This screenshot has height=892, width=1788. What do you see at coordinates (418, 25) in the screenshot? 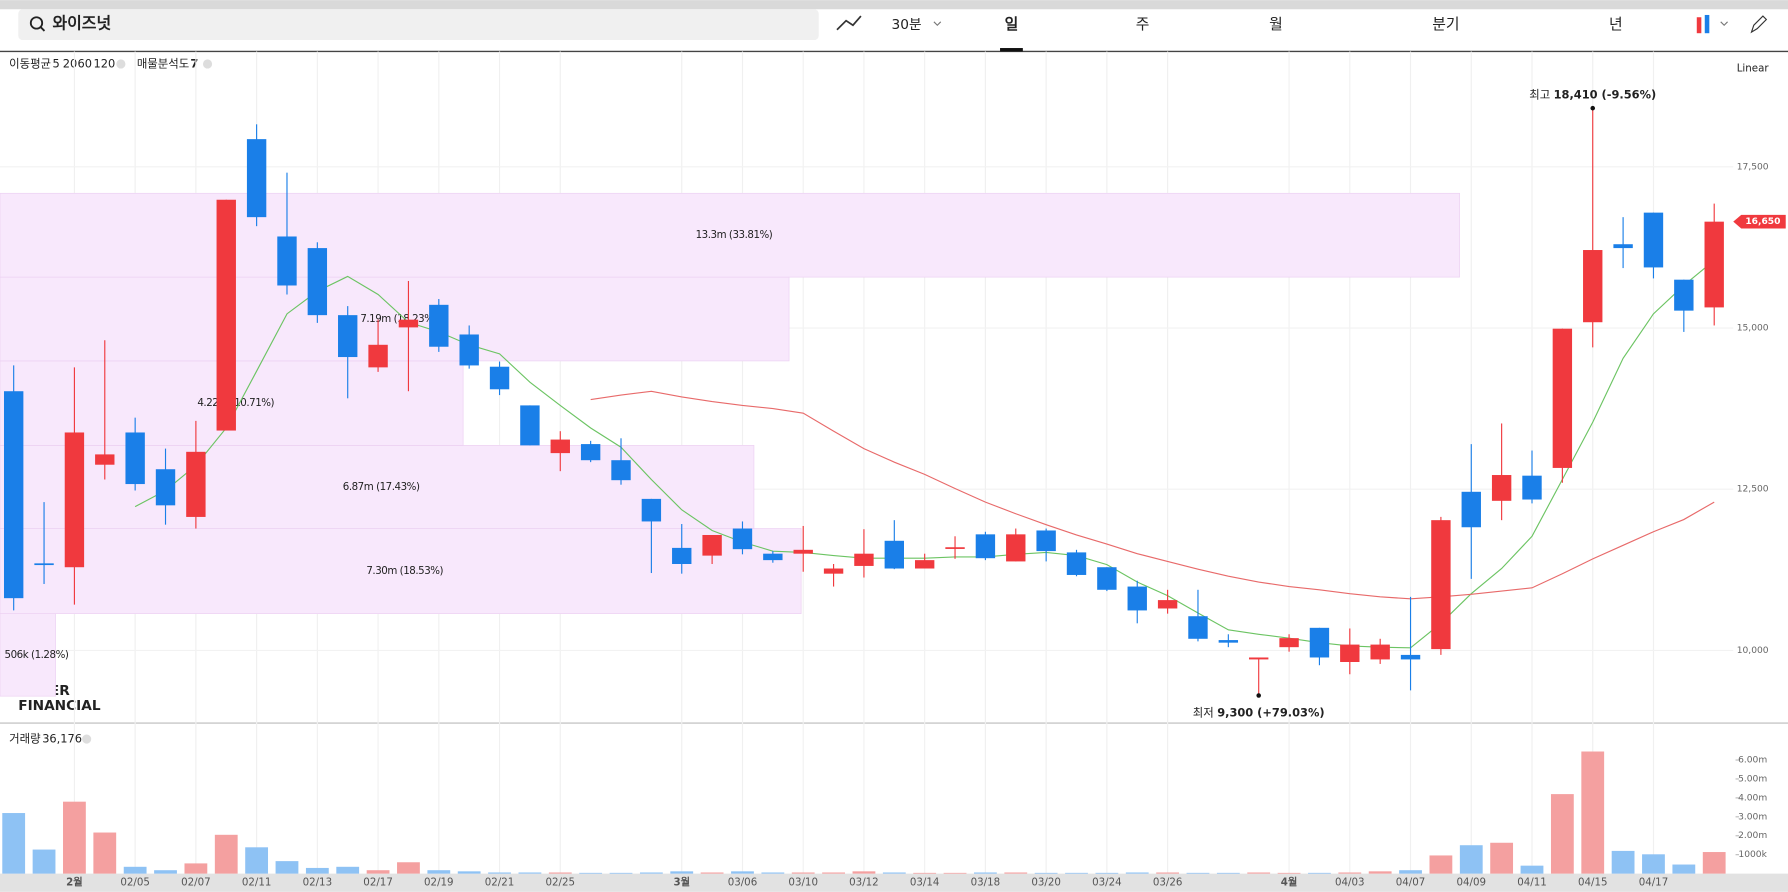
I see `search-box` at bounding box center [418, 25].